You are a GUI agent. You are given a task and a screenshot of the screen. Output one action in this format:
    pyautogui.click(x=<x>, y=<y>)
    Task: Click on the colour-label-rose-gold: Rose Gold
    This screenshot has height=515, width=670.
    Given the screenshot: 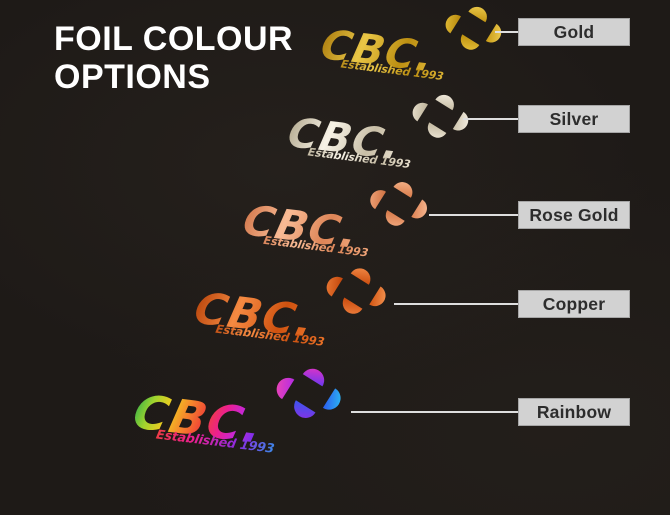 What is the action you would take?
    pyautogui.click(x=574, y=215)
    